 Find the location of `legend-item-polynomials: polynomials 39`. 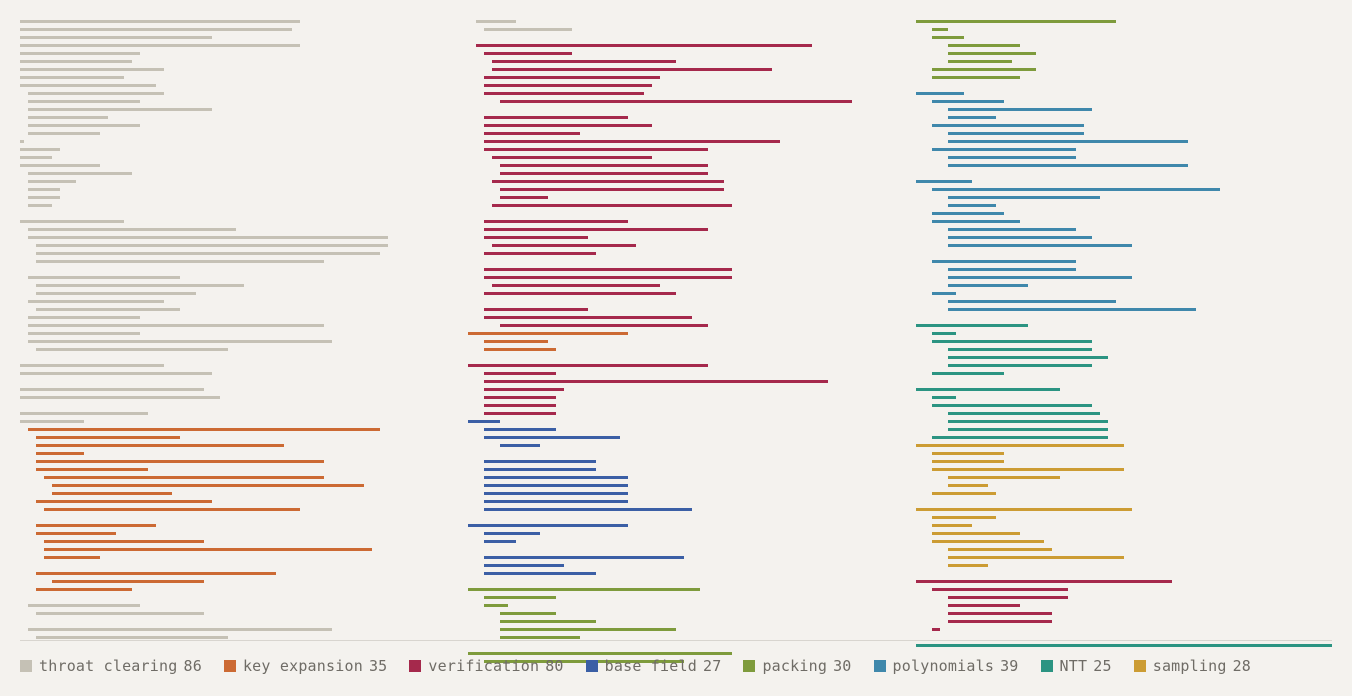

legend-item-polynomials: polynomials 39 is located at coordinates (946, 666).